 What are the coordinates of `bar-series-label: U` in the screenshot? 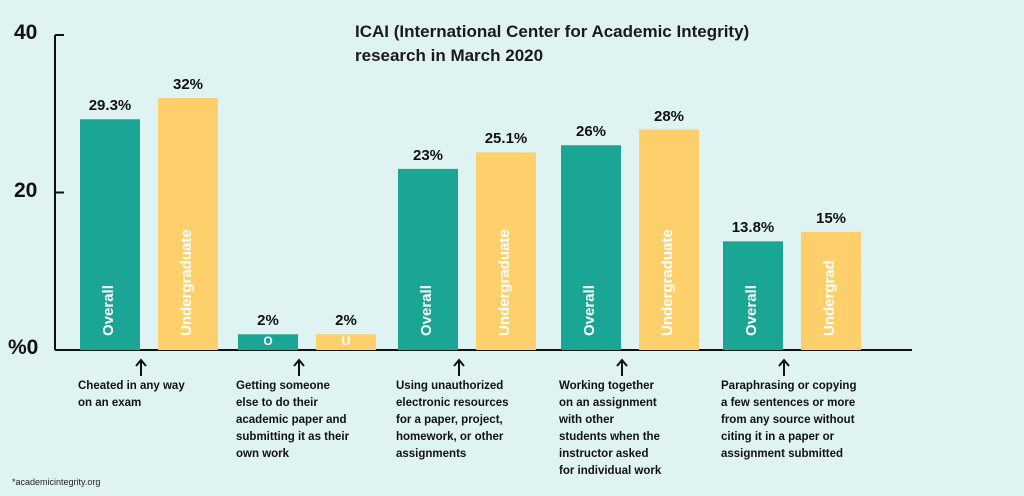 It's located at (346, 341).